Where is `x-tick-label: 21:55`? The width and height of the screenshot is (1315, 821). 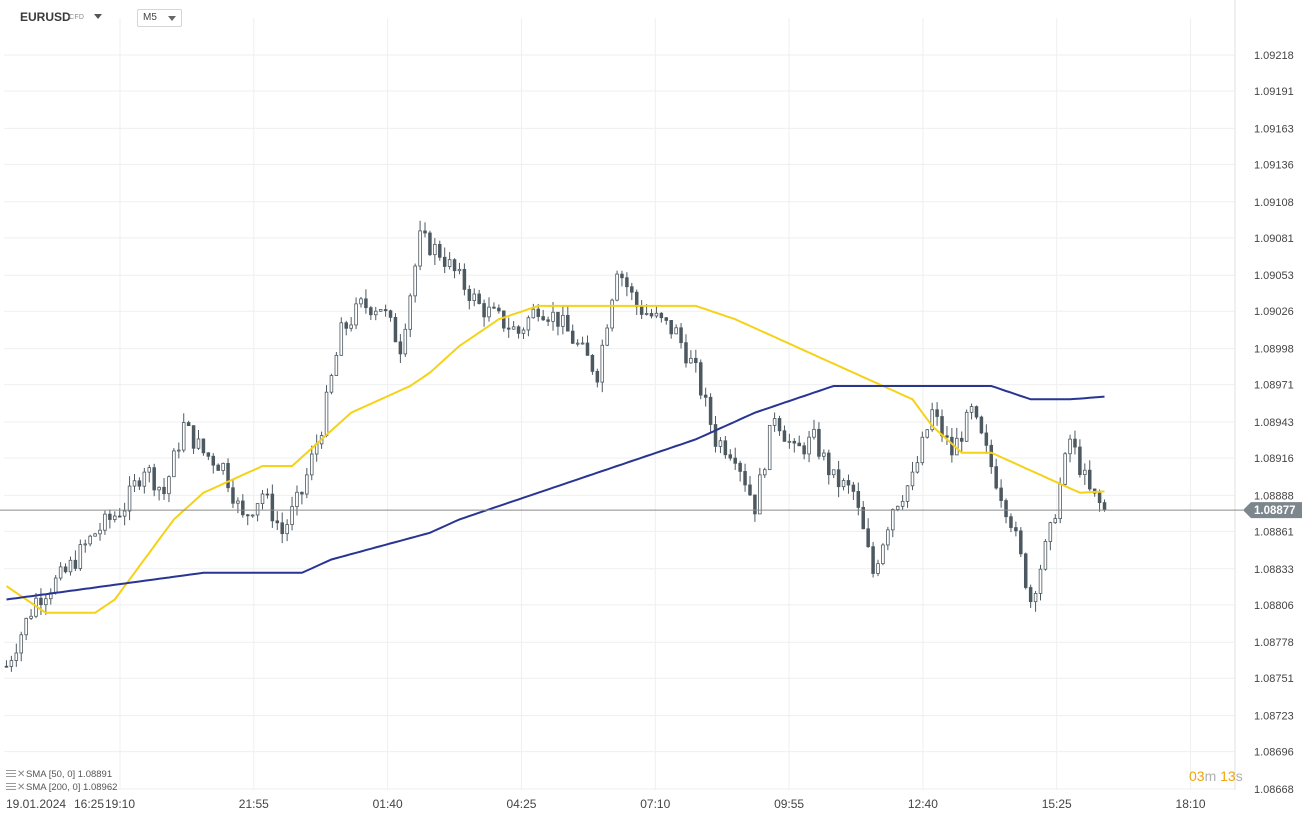 x-tick-label: 21:55 is located at coordinates (254, 804).